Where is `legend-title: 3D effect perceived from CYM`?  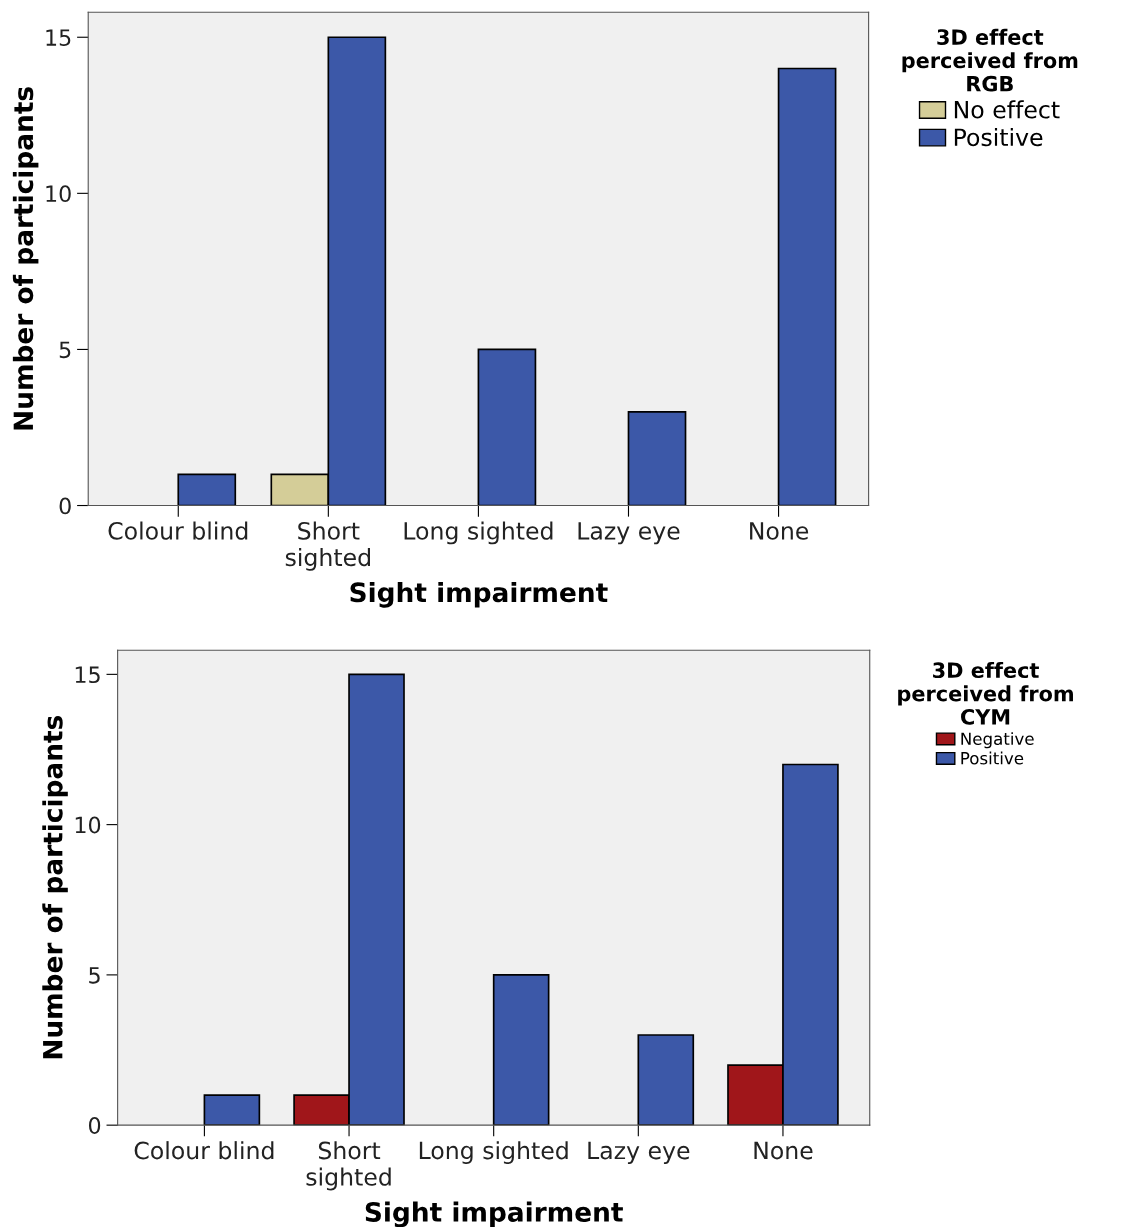
legend-title: 3D effect perceived from CYM is located at coordinates (985, 693).